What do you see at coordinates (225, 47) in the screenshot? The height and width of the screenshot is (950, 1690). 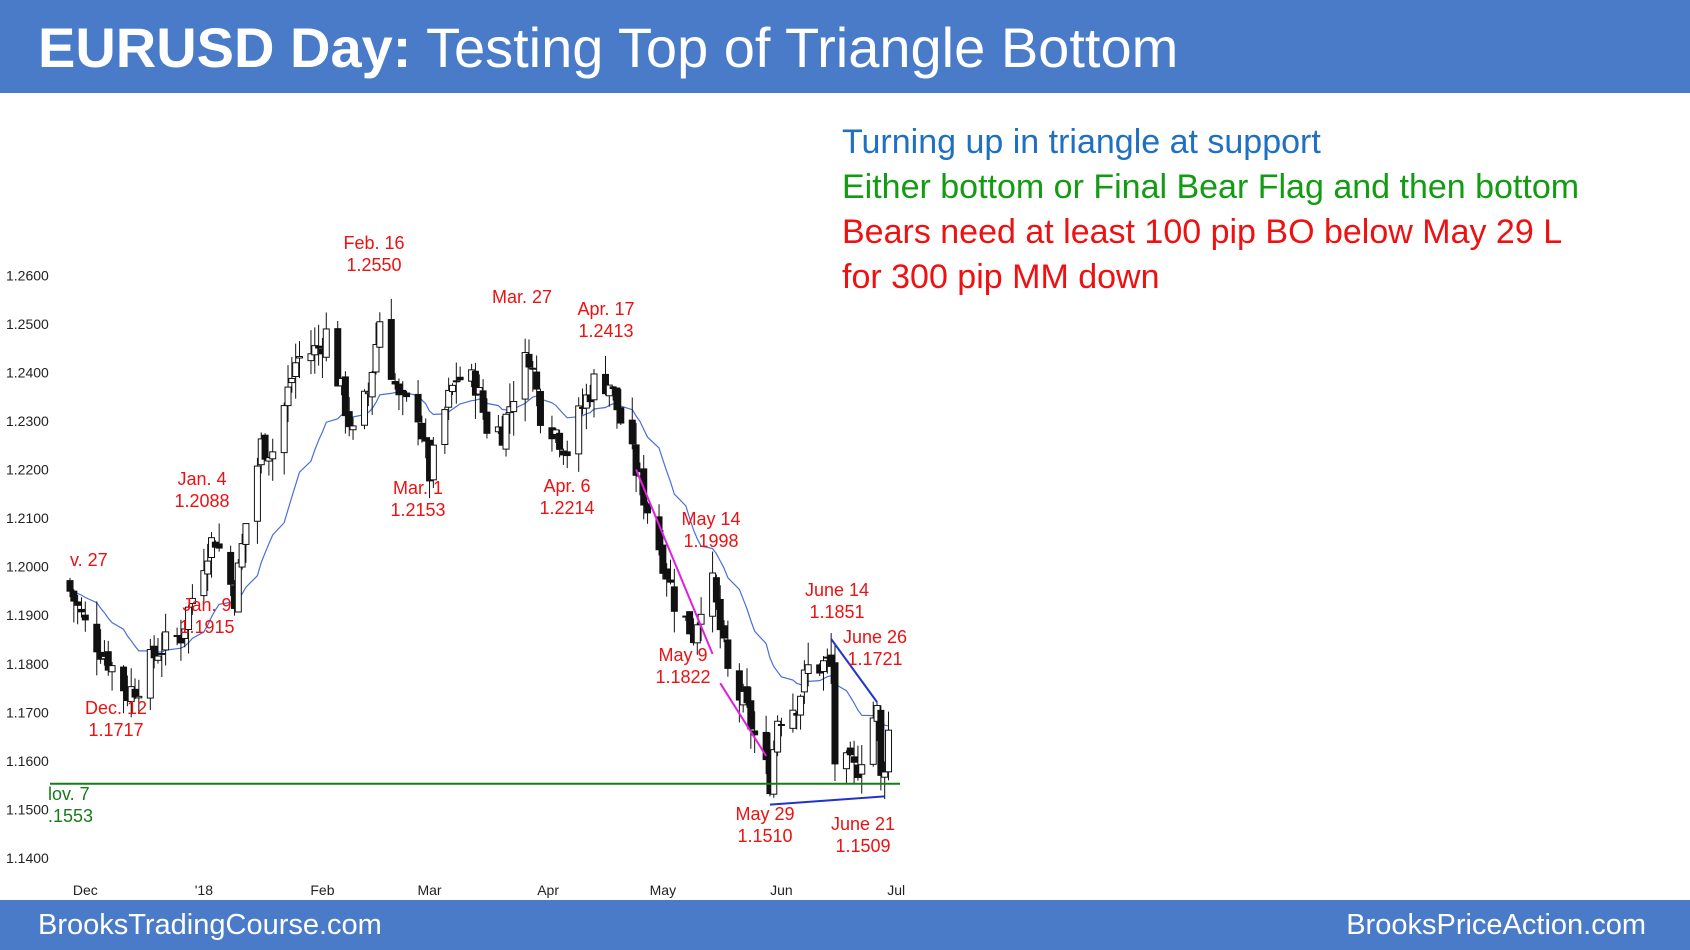 I see `title-symbol: EURUSD Day:` at bounding box center [225, 47].